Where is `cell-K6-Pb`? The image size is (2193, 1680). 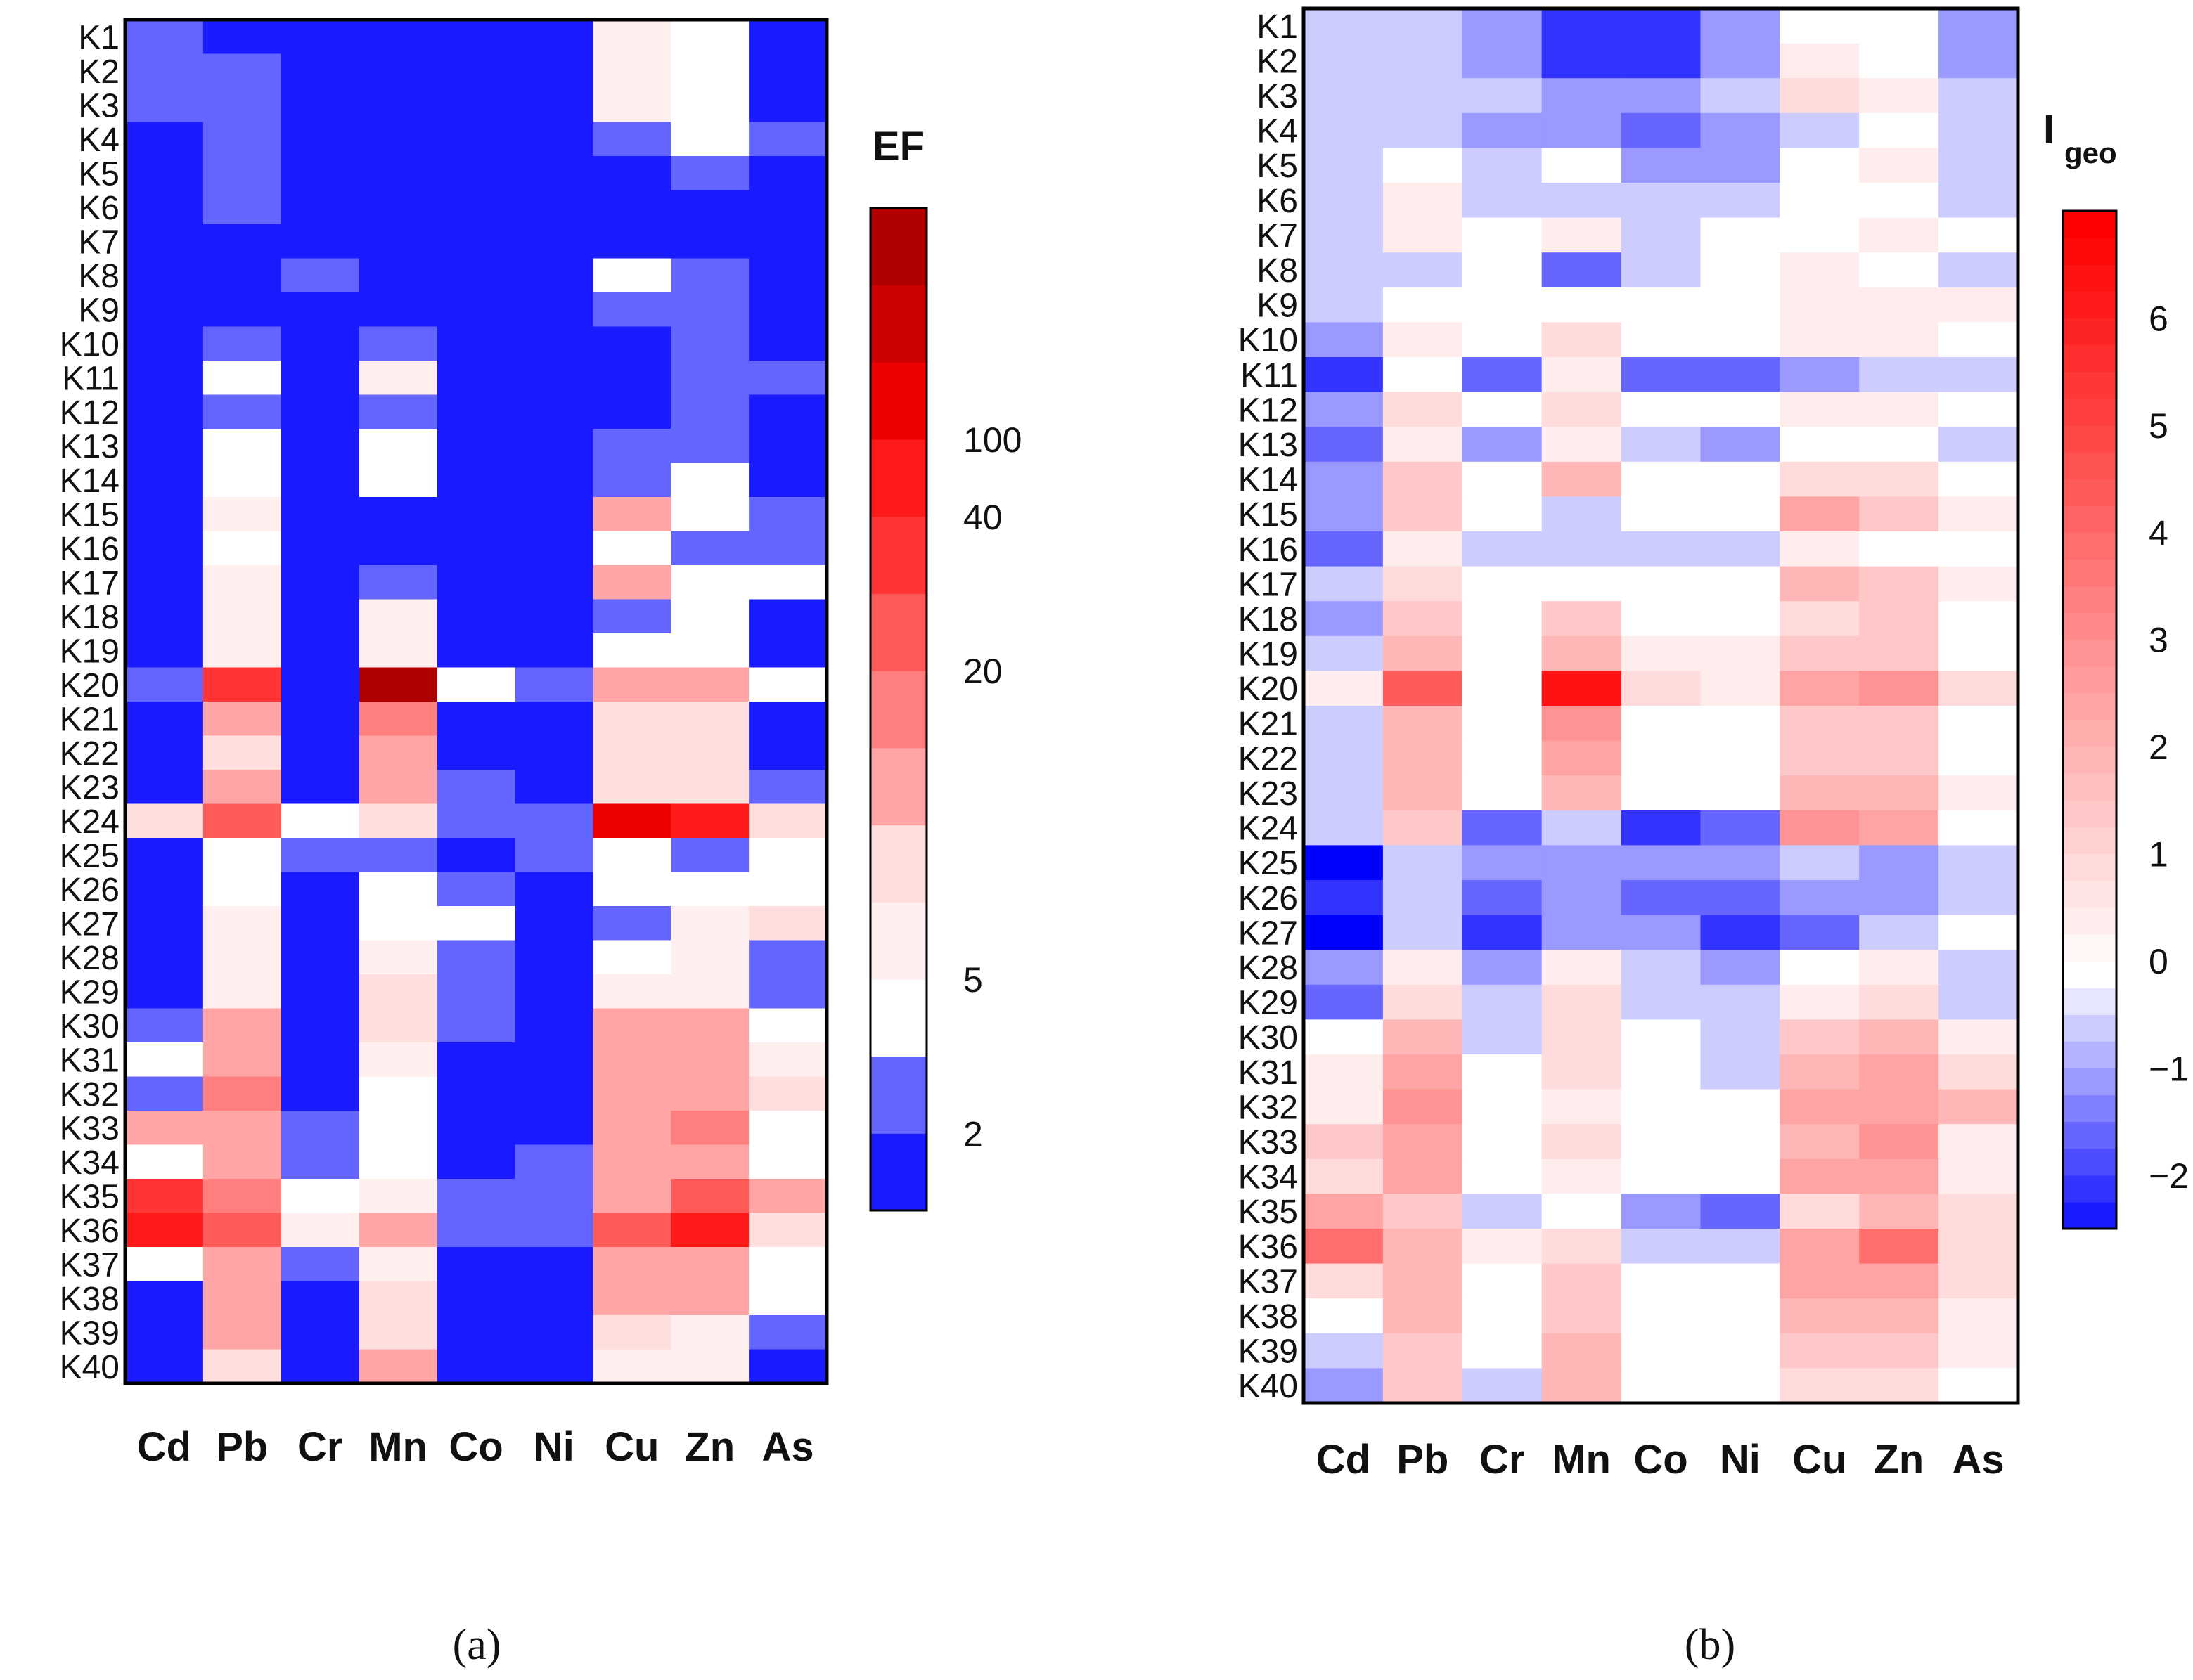
cell-K6-Pb is located at coordinates (242, 207).